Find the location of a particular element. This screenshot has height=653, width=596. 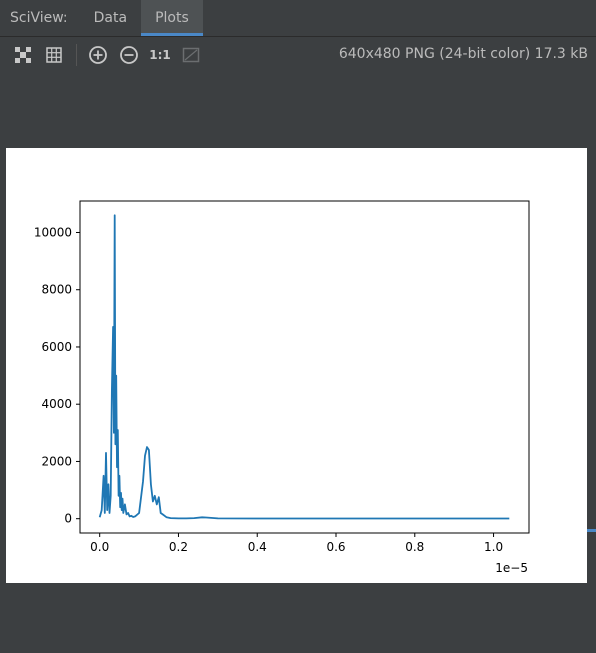

x-tick-label: 0.6 is located at coordinates (335, 547).